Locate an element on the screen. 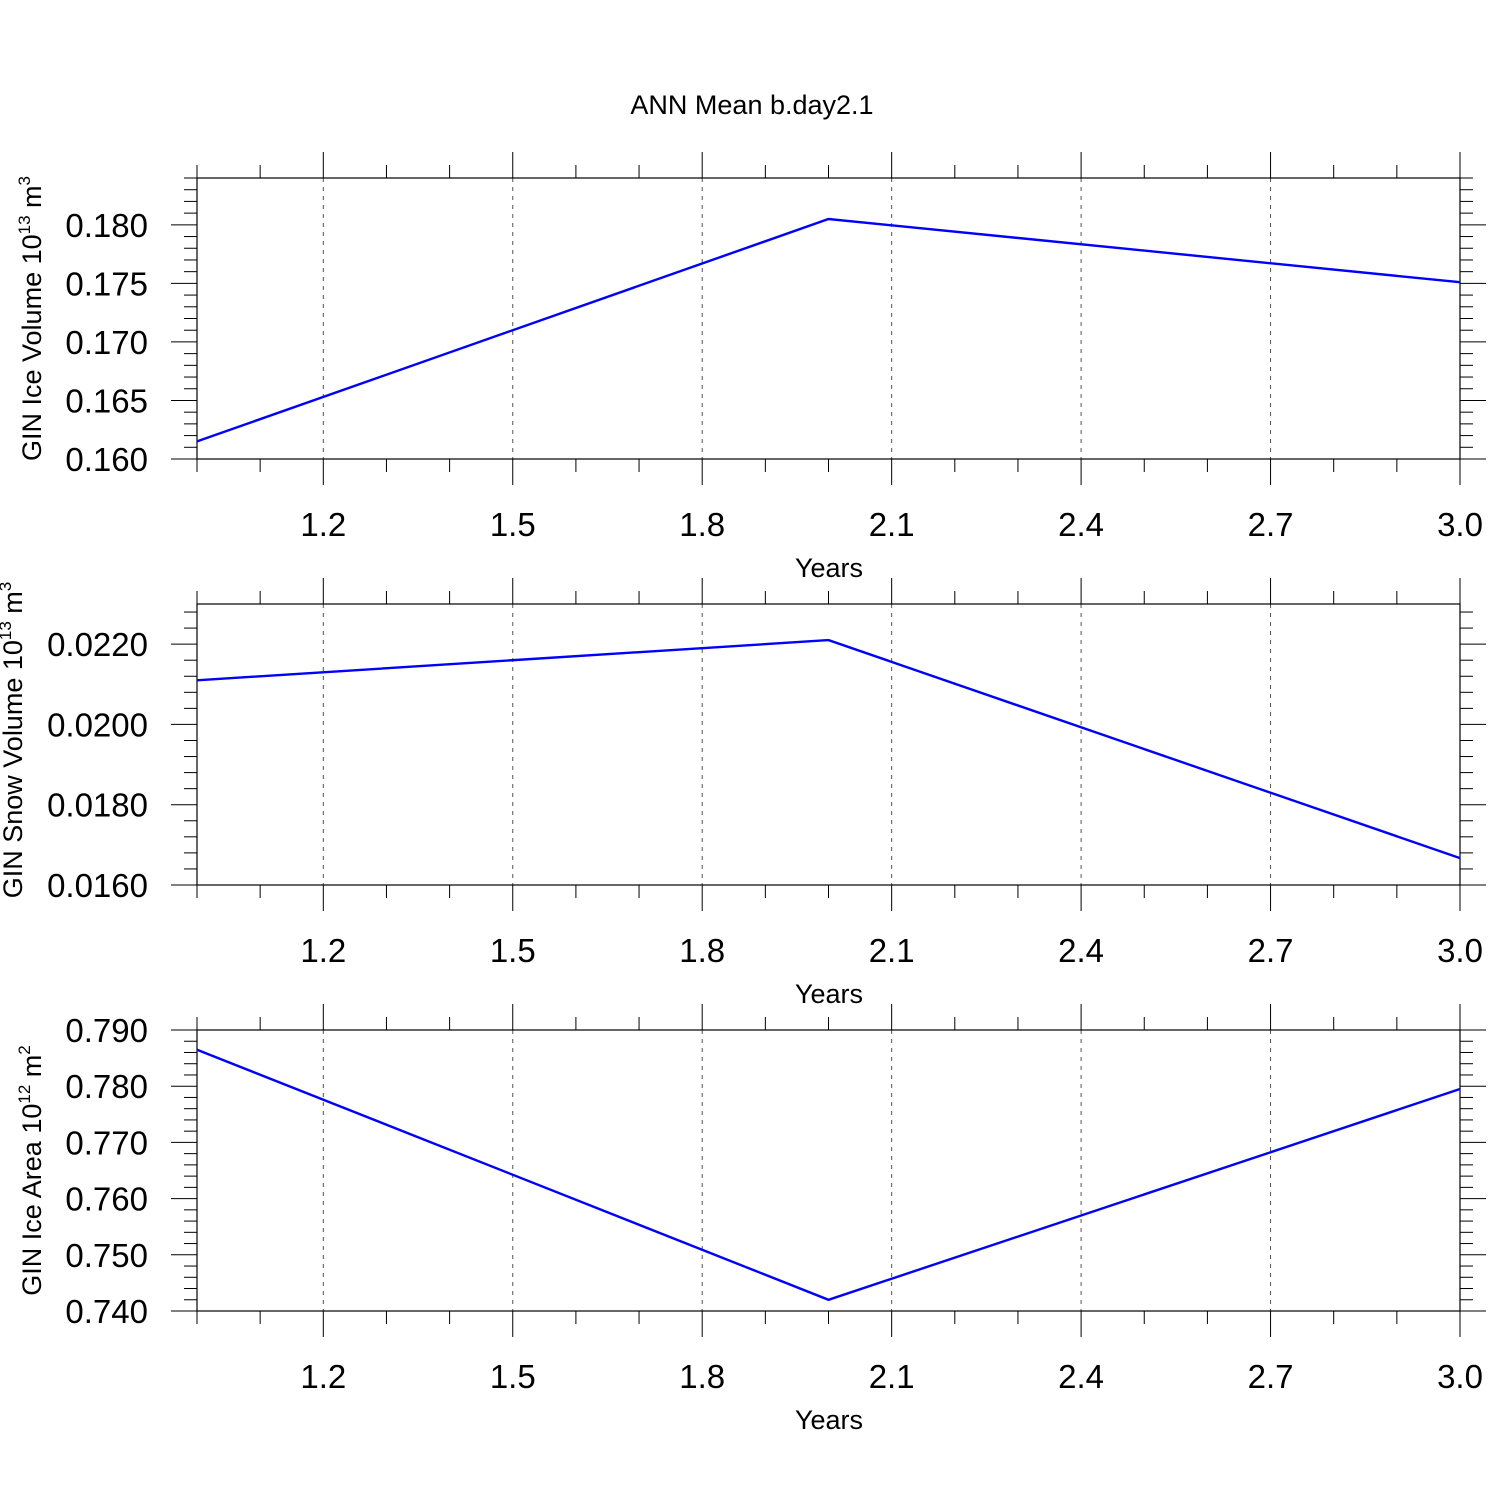 This screenshot has height=1500, width=1500. y-tick-label: 0.740 is located at coordinates (106, 1311).